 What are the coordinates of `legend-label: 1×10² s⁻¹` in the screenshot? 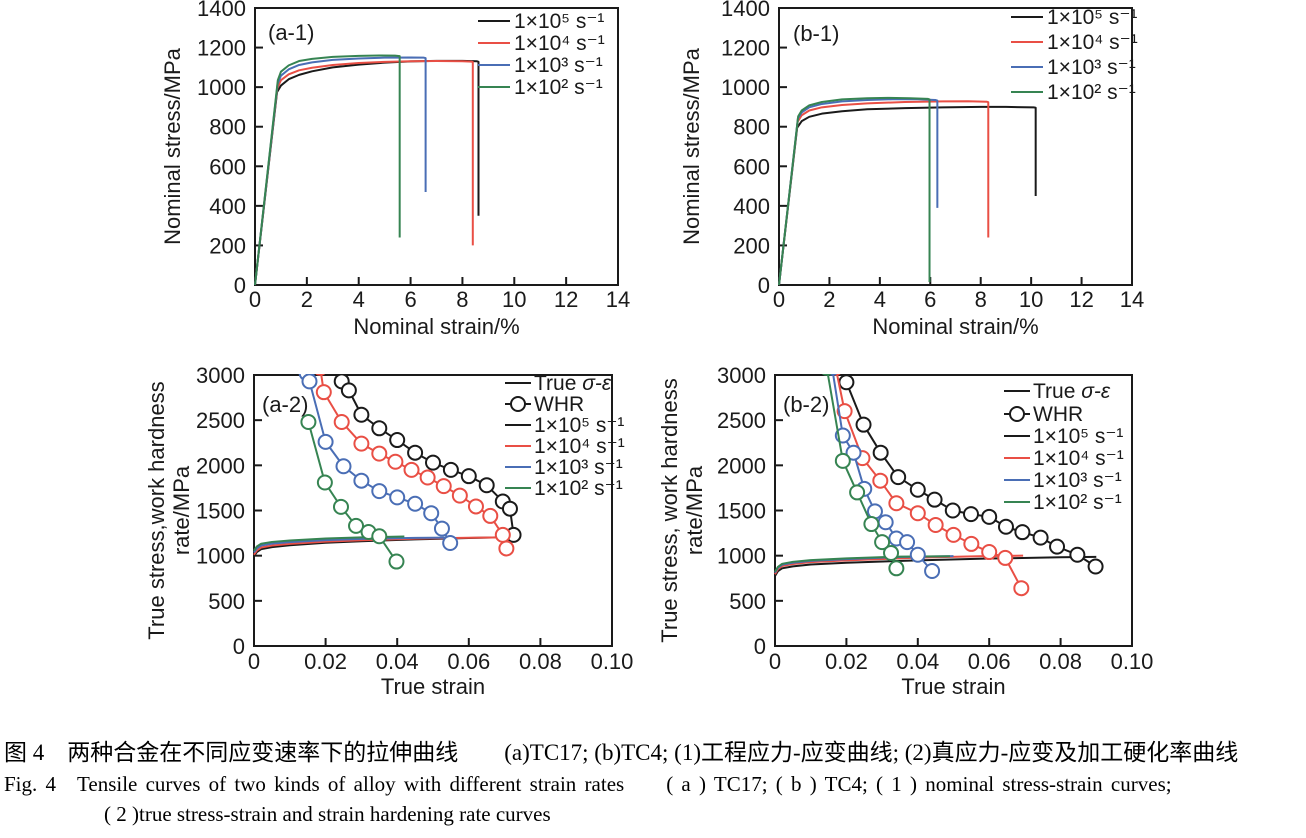 It's located at (1091, 92).